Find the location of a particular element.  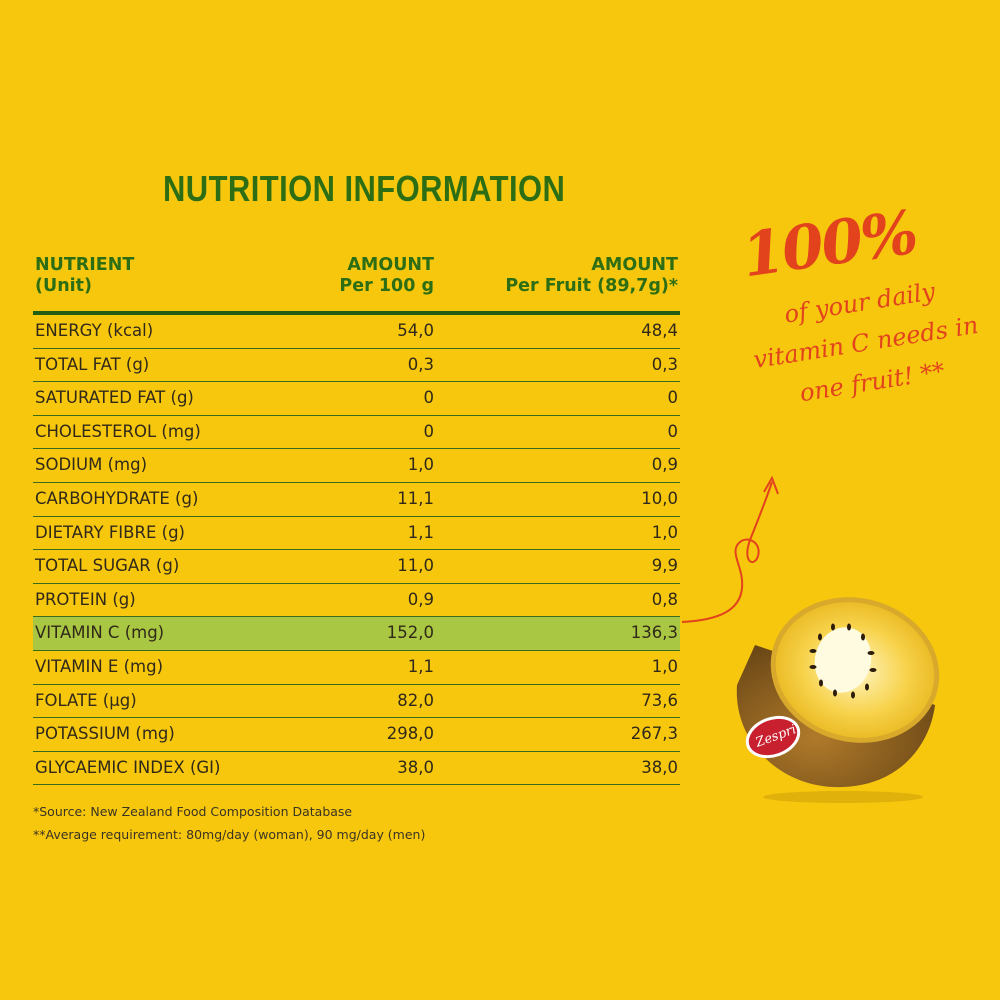

table-row: POTASSIUM (mg) 298,0 267,3 is located at coordinates (356, 735).